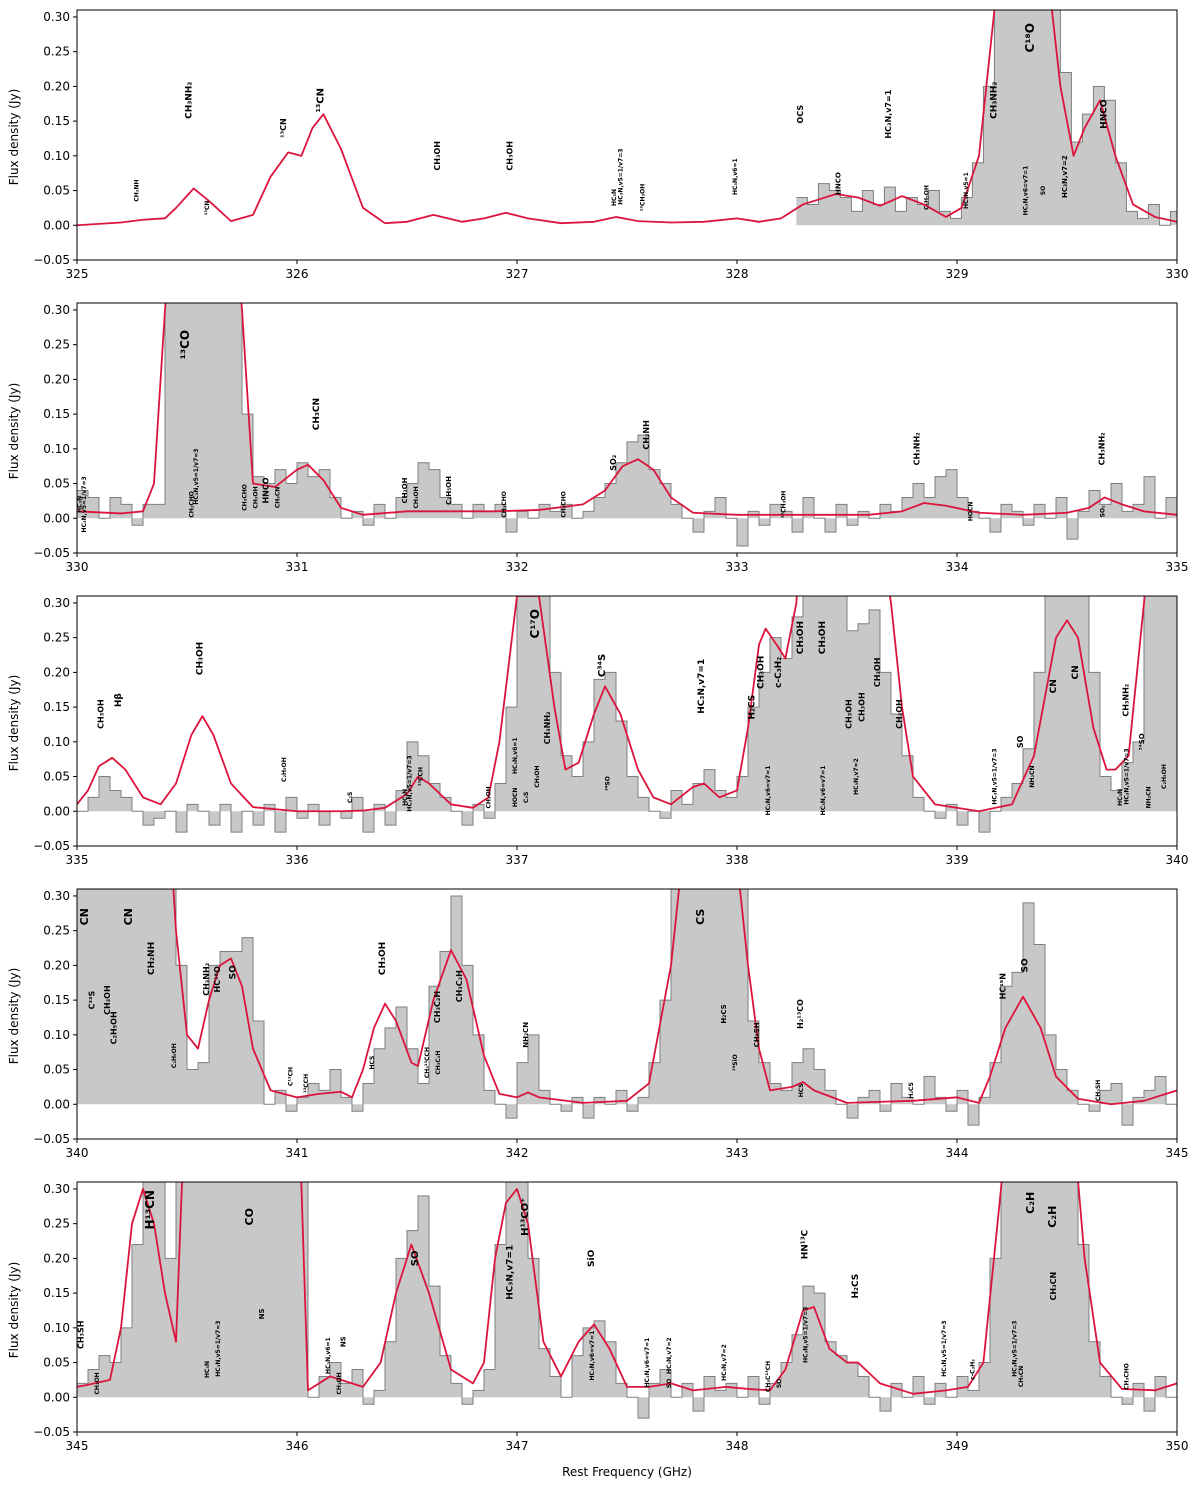 The image size is (1200, 1488). I want to click on x-tick-label: 329, so click(957, 274).